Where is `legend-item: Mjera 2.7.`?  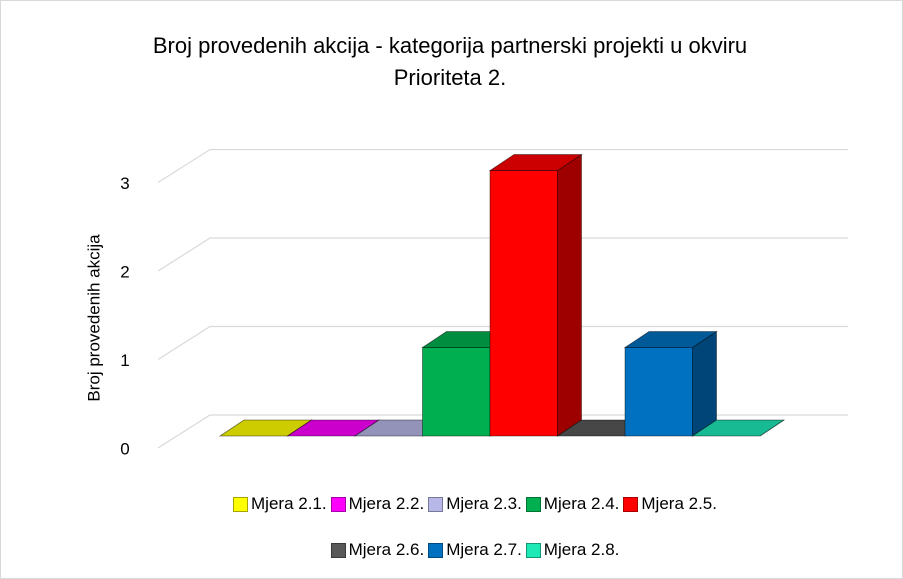
legend-item: Mjera 2.7. is located at coordinates (475, 550).